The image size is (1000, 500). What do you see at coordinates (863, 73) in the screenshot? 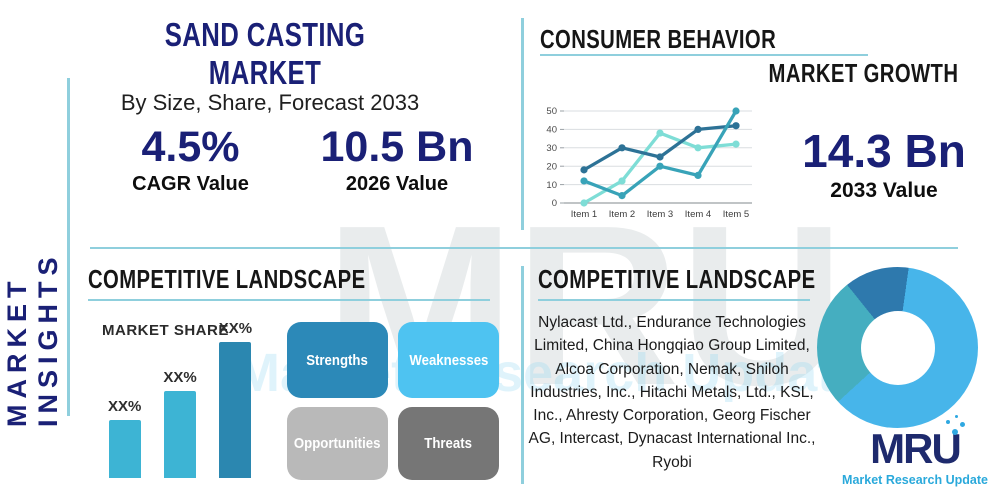
I see `market-growth-text: MARKET GROWTH` at bounding box center [863, 73].